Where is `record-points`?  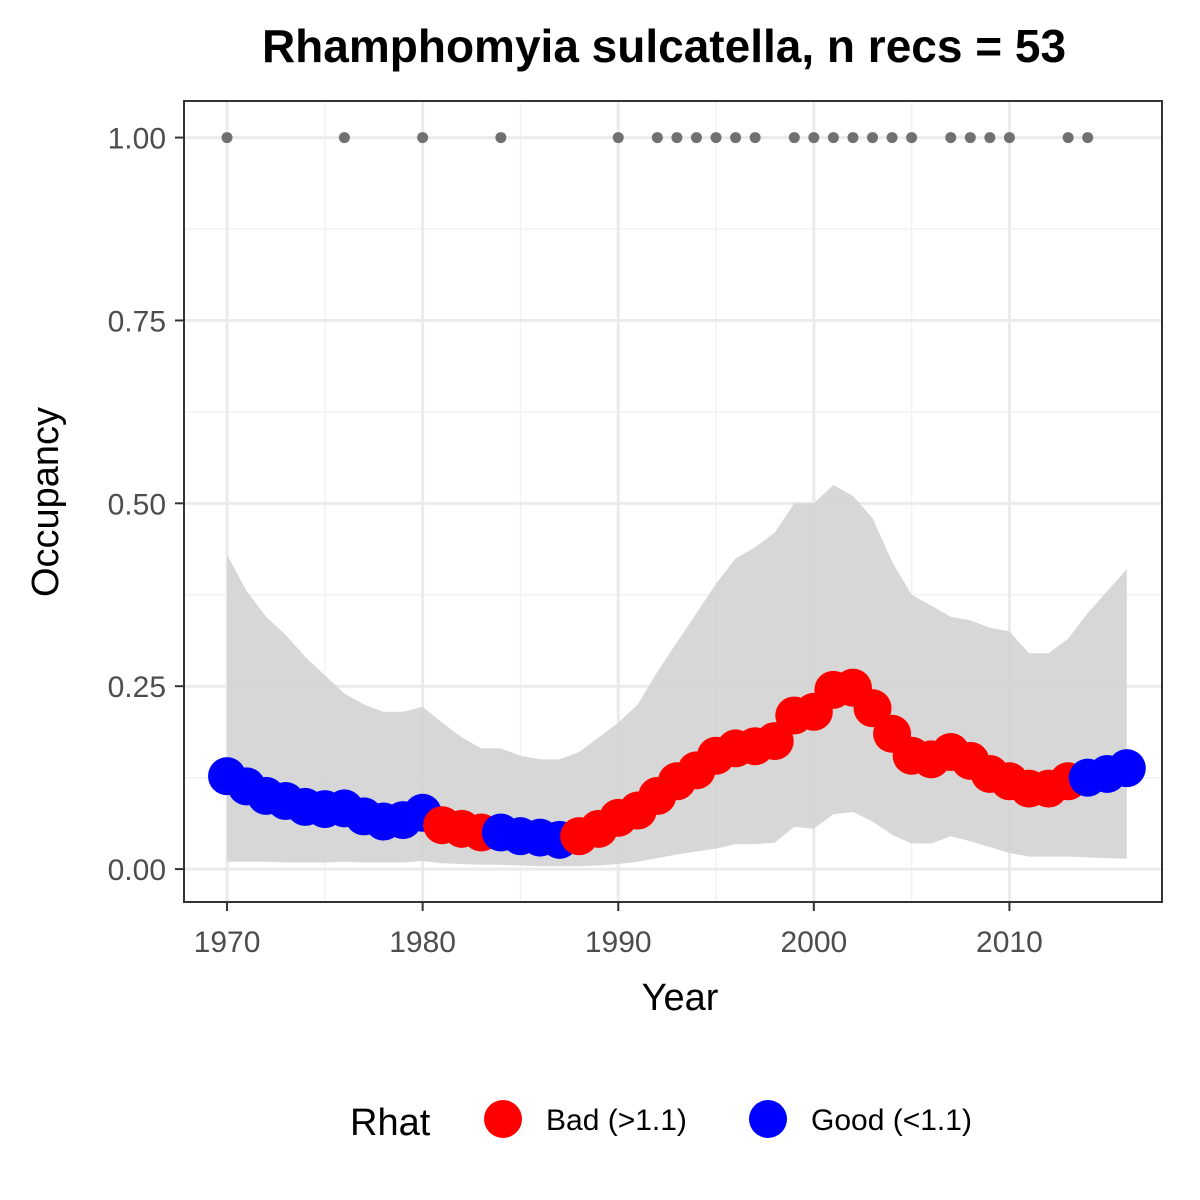
record-points is located at coordinates (657, 138).